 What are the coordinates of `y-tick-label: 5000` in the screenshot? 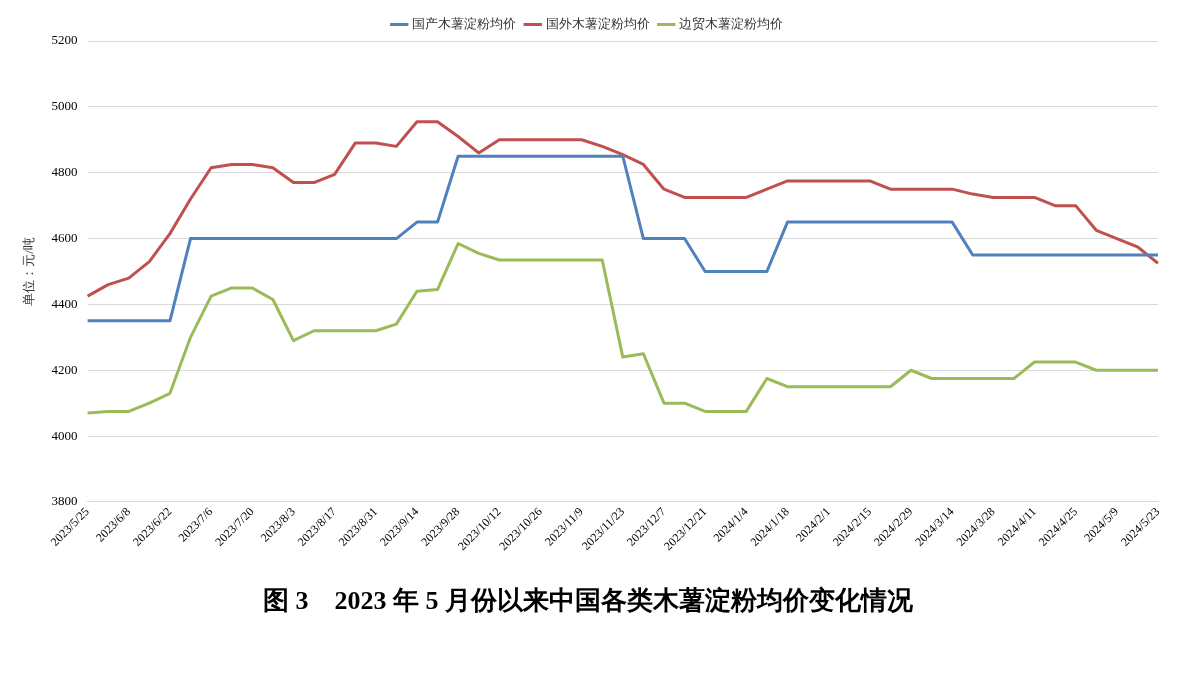 It's located at (64, 106).